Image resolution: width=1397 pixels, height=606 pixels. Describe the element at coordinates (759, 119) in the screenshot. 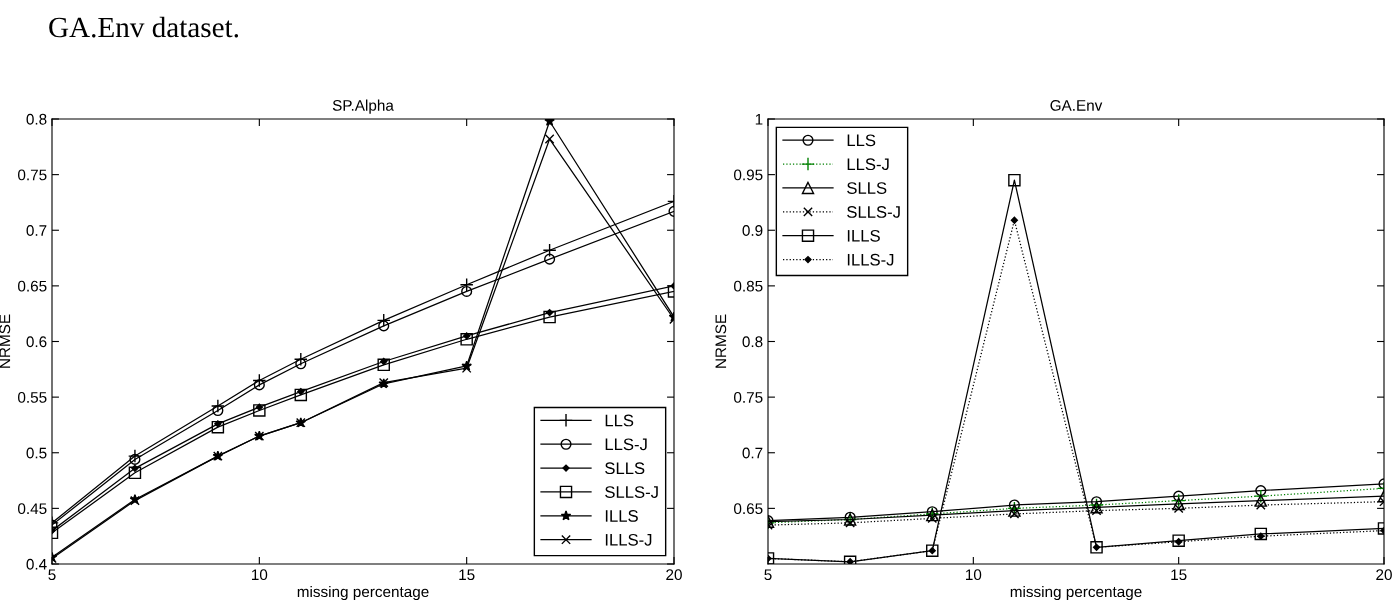

I see `y-tick-label: 1` at that location.